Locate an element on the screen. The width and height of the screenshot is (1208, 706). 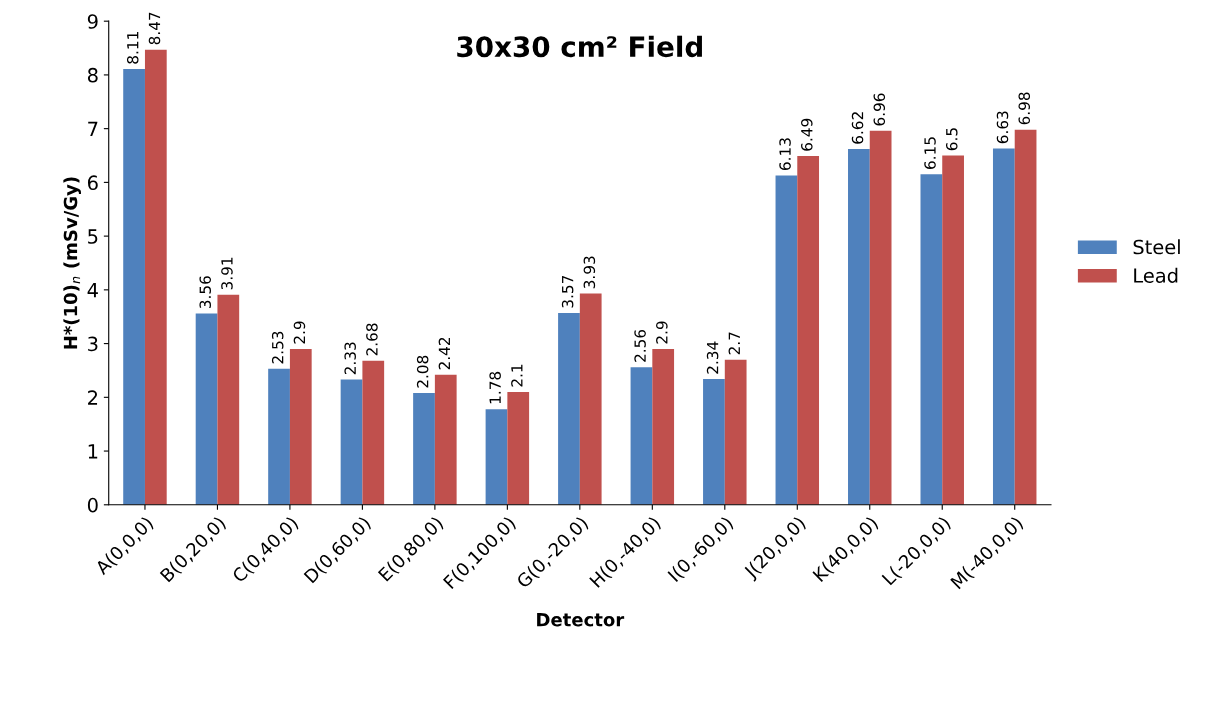
data-label: 6.15 is located at coordinates (930, 153).